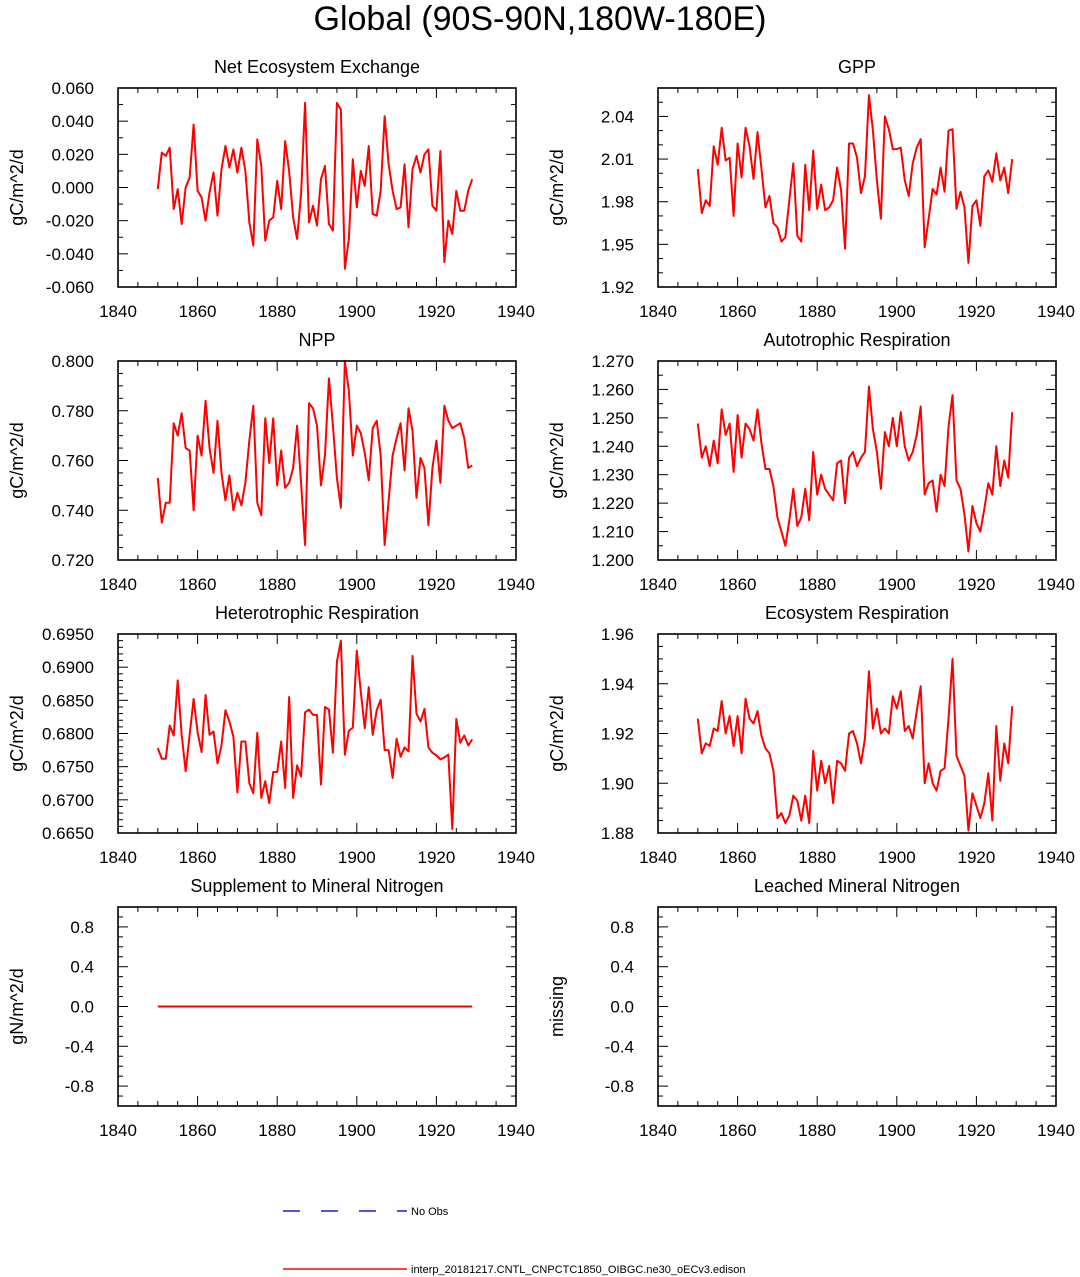  What do you see at coordinates (68, 800) in the screenshot?
I see `y-tick-label: 0.6700` at bounding box center [68, 800].